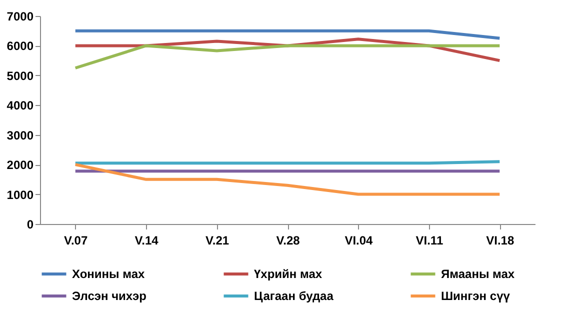 The image size is (581, 327). I want to click on x-tick-label: VI.04, so click(359, 241).